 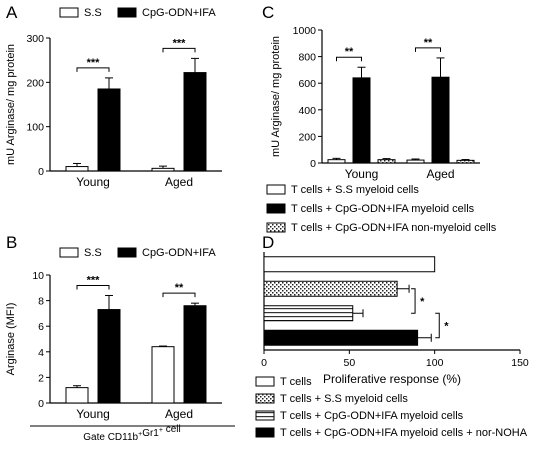 What do you see at coordinates (305, 31) in the screenshot?
I see `y-tick-label: 1000` at bounding box center [305, 31].